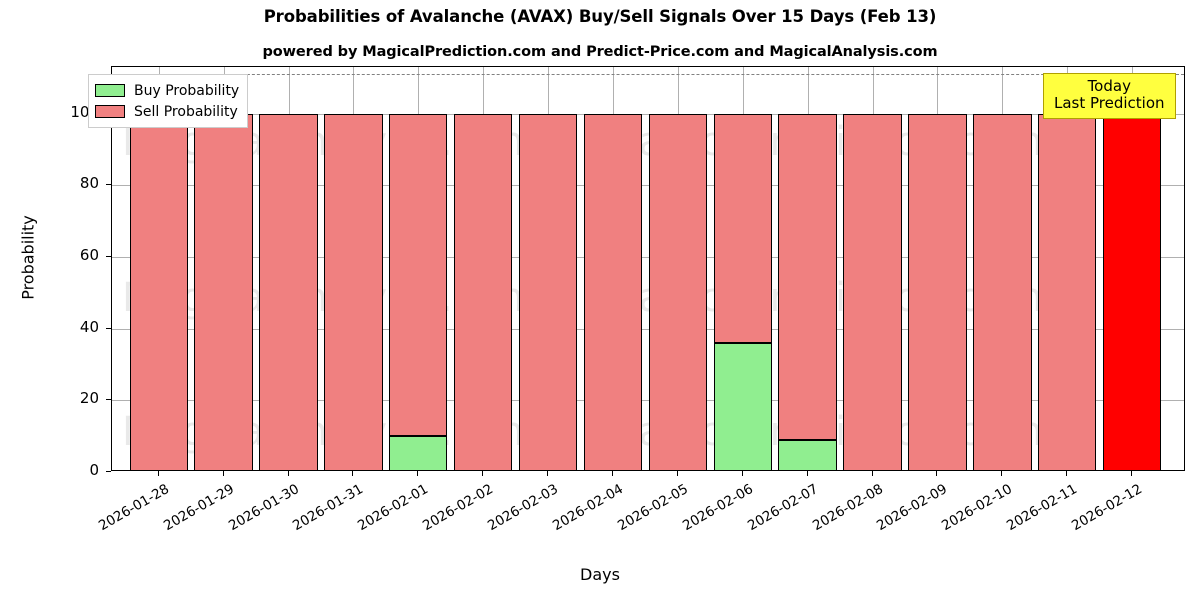 Image resolution: width=1200 pixels, height=600 pixels. I want to click on y-tick-label: 20, so click(89, 398).